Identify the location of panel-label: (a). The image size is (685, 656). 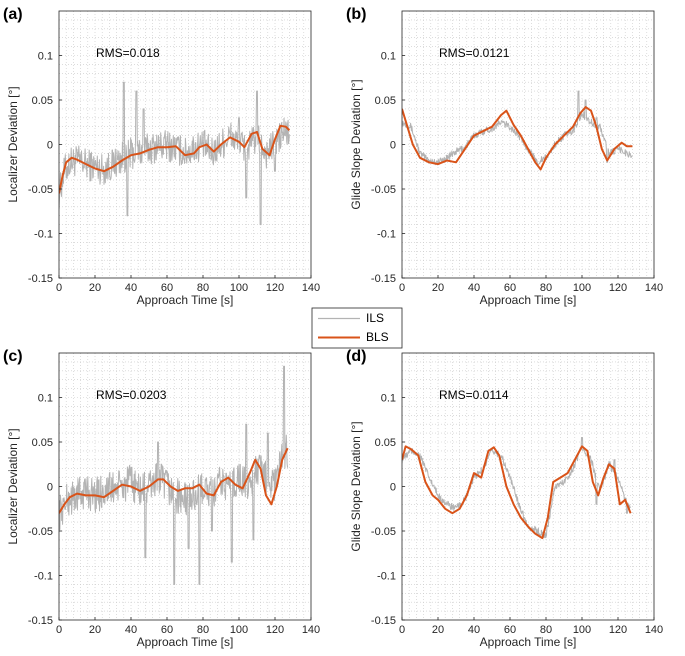
(13, 14).